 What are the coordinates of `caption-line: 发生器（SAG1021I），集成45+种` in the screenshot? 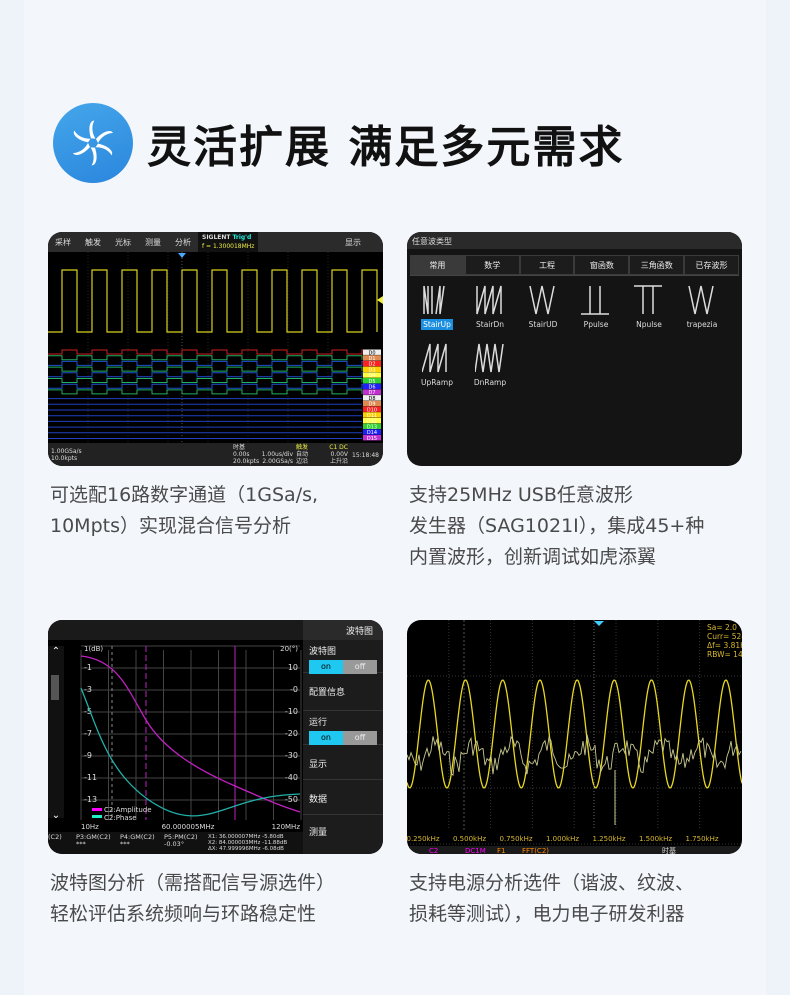 It's located at (557, 526).